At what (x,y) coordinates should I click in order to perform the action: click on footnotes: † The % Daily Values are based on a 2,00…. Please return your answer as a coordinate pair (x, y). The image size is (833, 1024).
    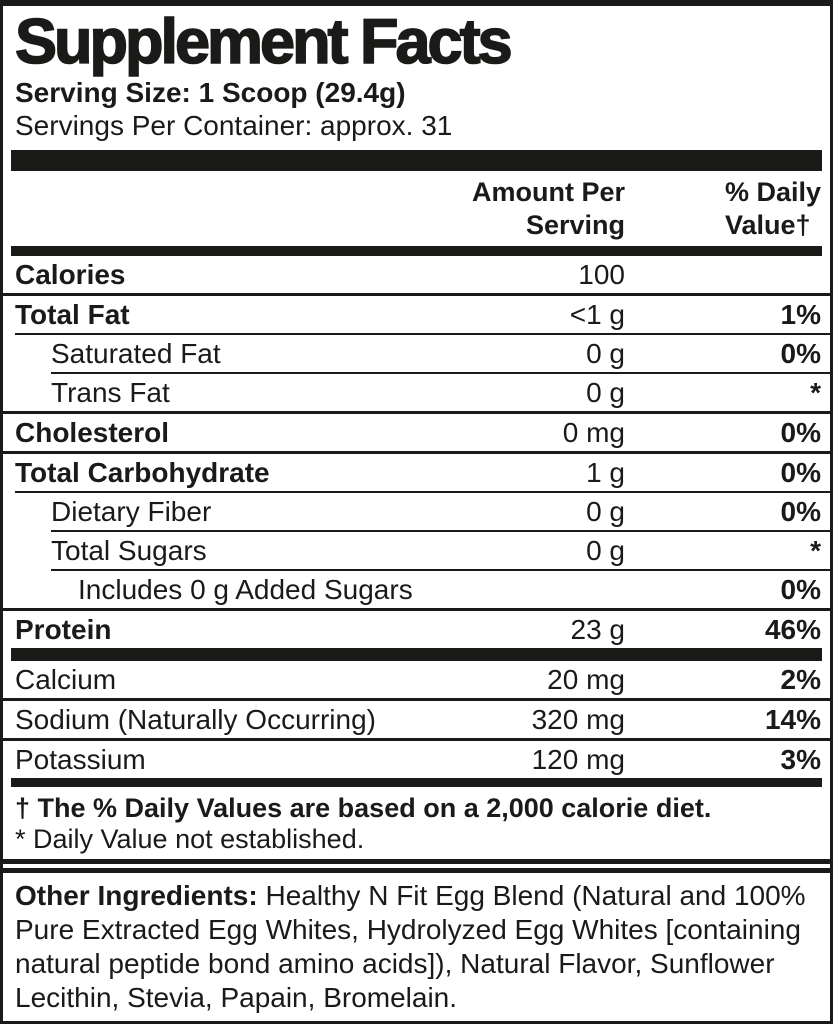
    Looking at the image, I should click on (416, 823).